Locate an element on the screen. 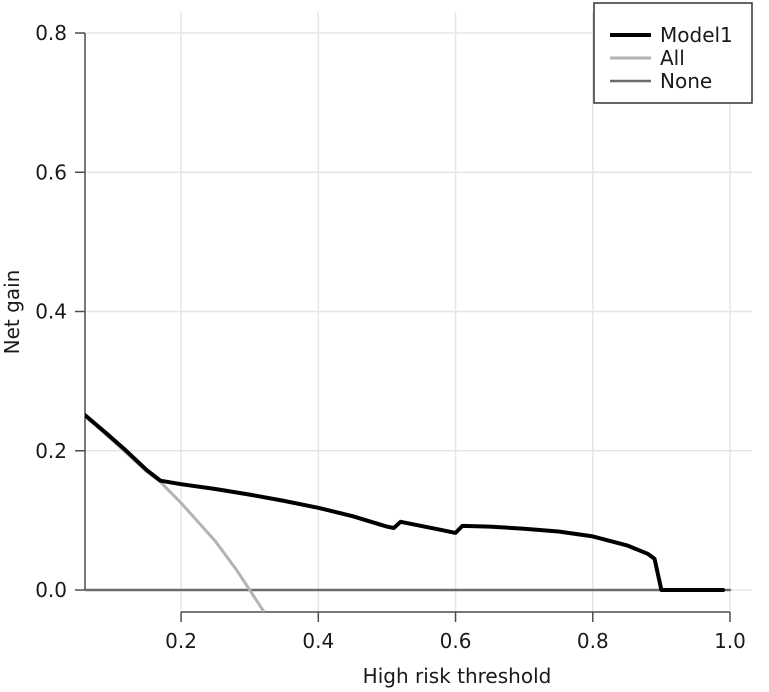  y-tick-label-0.2: 0.2 is located at coordinates (51, 451).